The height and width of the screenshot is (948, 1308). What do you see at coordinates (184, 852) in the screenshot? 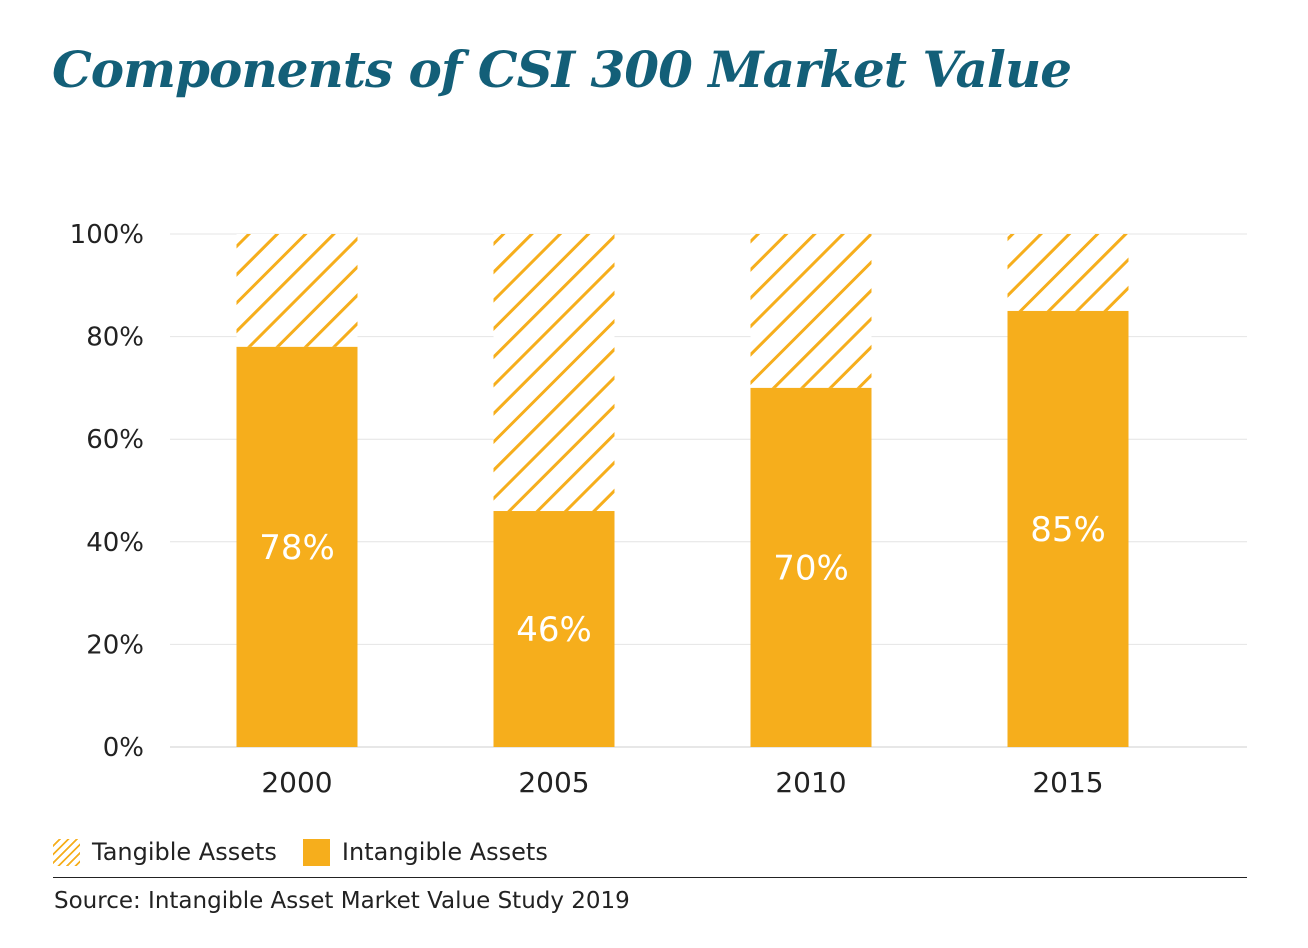
I see `legend-label-tangible: Tangible Assets` at bounding box center [184, 852].